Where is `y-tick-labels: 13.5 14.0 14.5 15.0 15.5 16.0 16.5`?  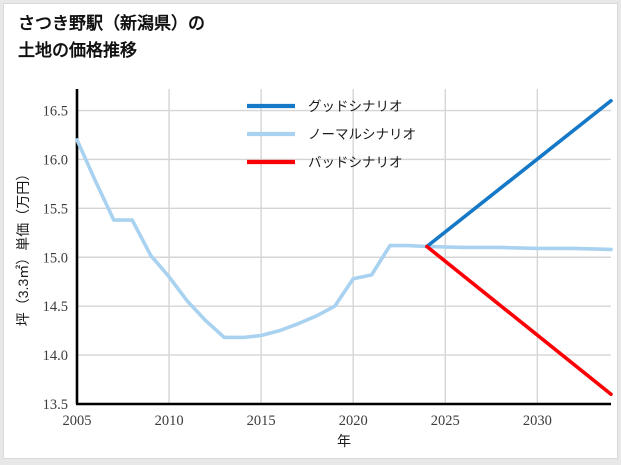 y-tick-labels: 13.5 14.0 14.5 15.0 15.5 16.0 16.5 is located at coordinates (55, 258).